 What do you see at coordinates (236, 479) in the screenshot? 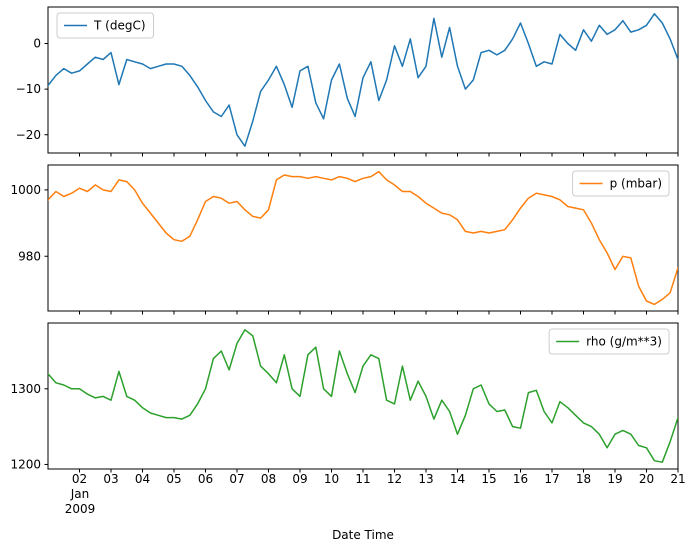
I see `x-tick-label: 07` at bounding box center [236, 479].